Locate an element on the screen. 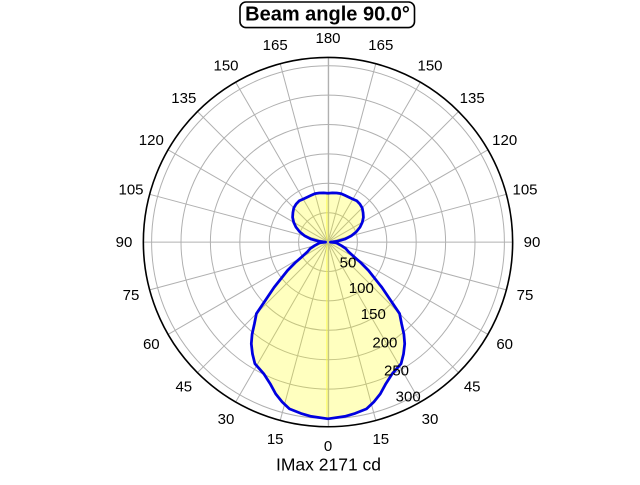  svg-text: Beam angle 90.0° is located at coordinates (327, 15).